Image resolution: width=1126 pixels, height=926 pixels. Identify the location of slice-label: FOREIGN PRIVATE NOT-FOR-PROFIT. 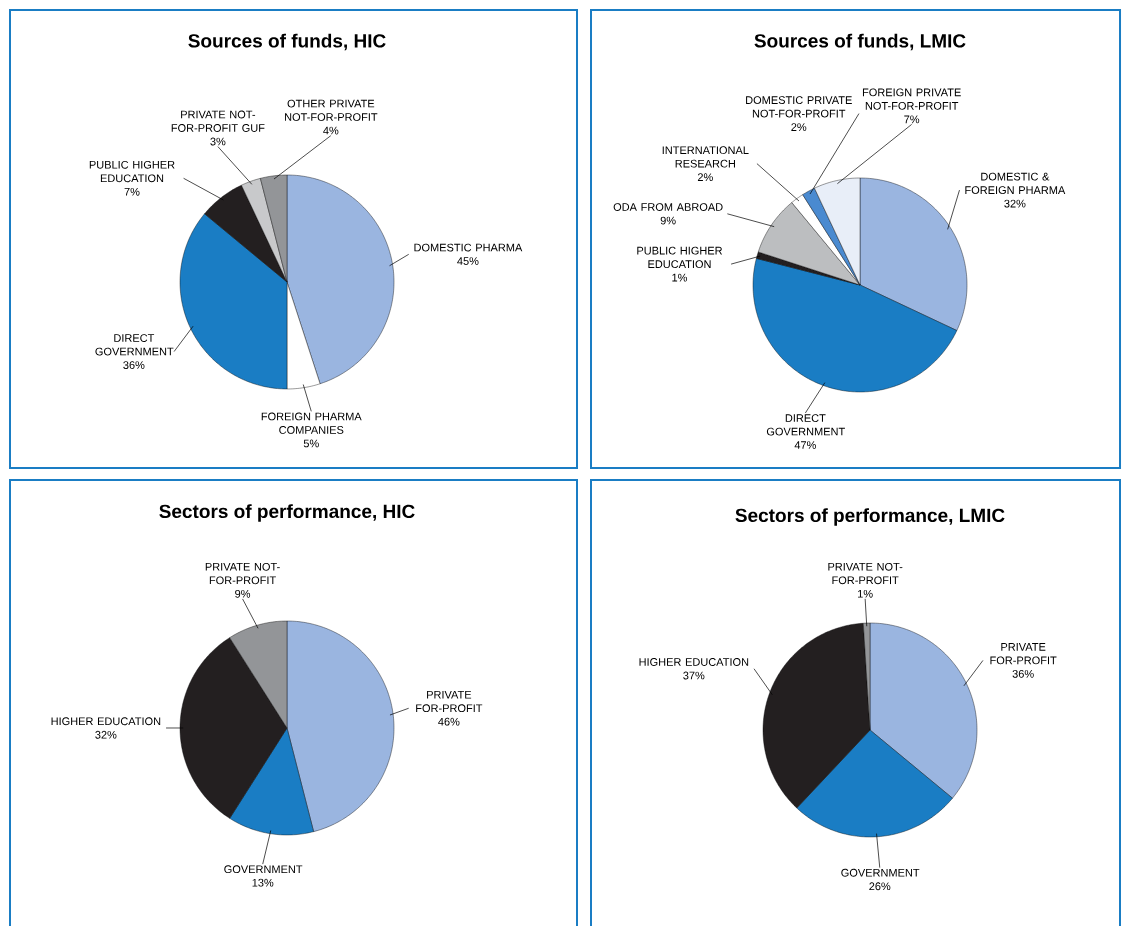
(911, 99).